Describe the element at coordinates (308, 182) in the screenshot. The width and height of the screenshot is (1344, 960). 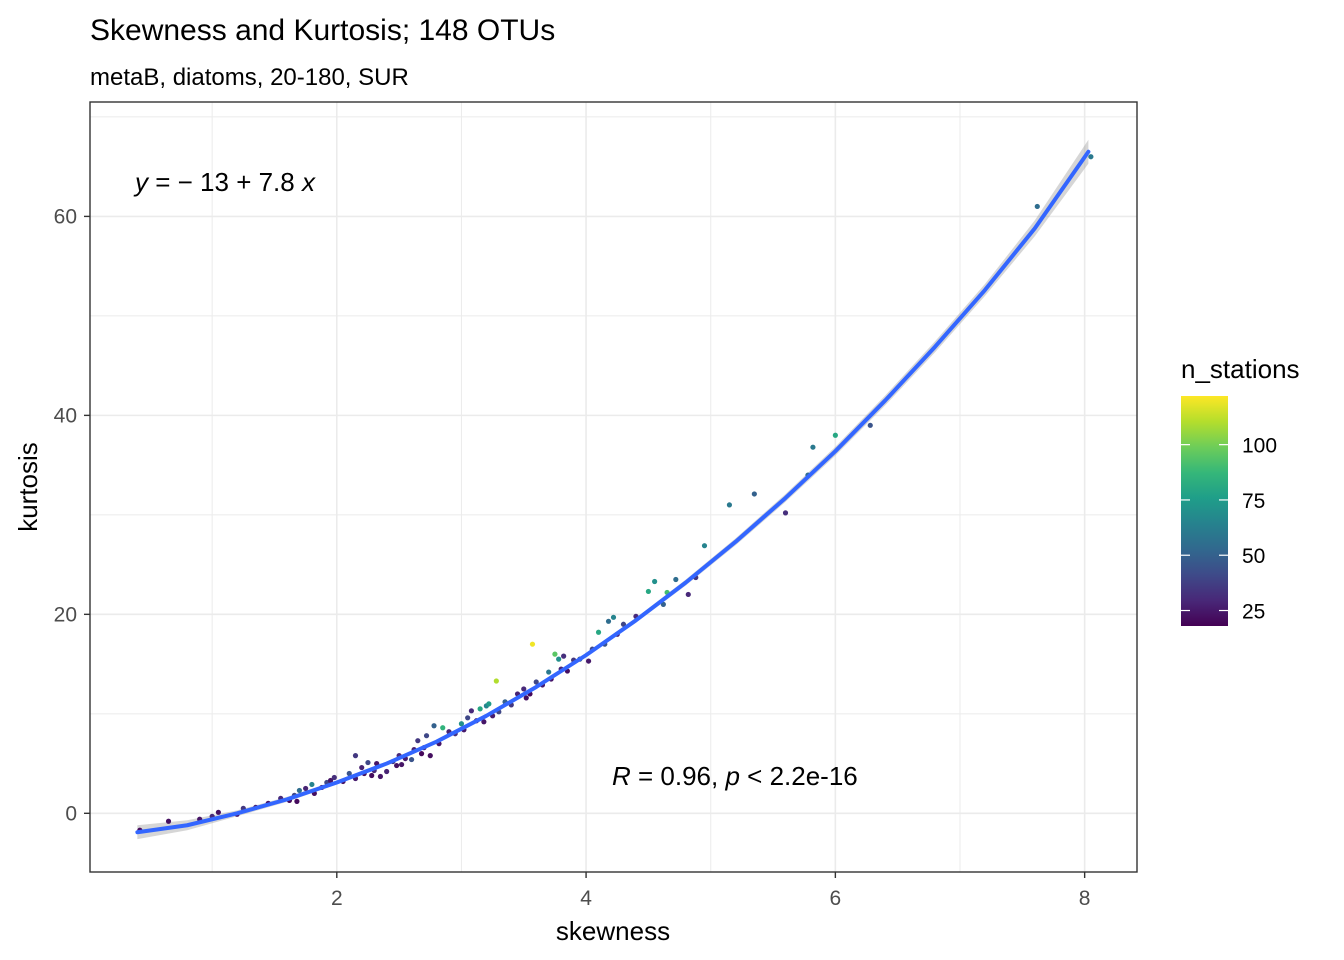
I see `equation-x-symbol: x` at that location.